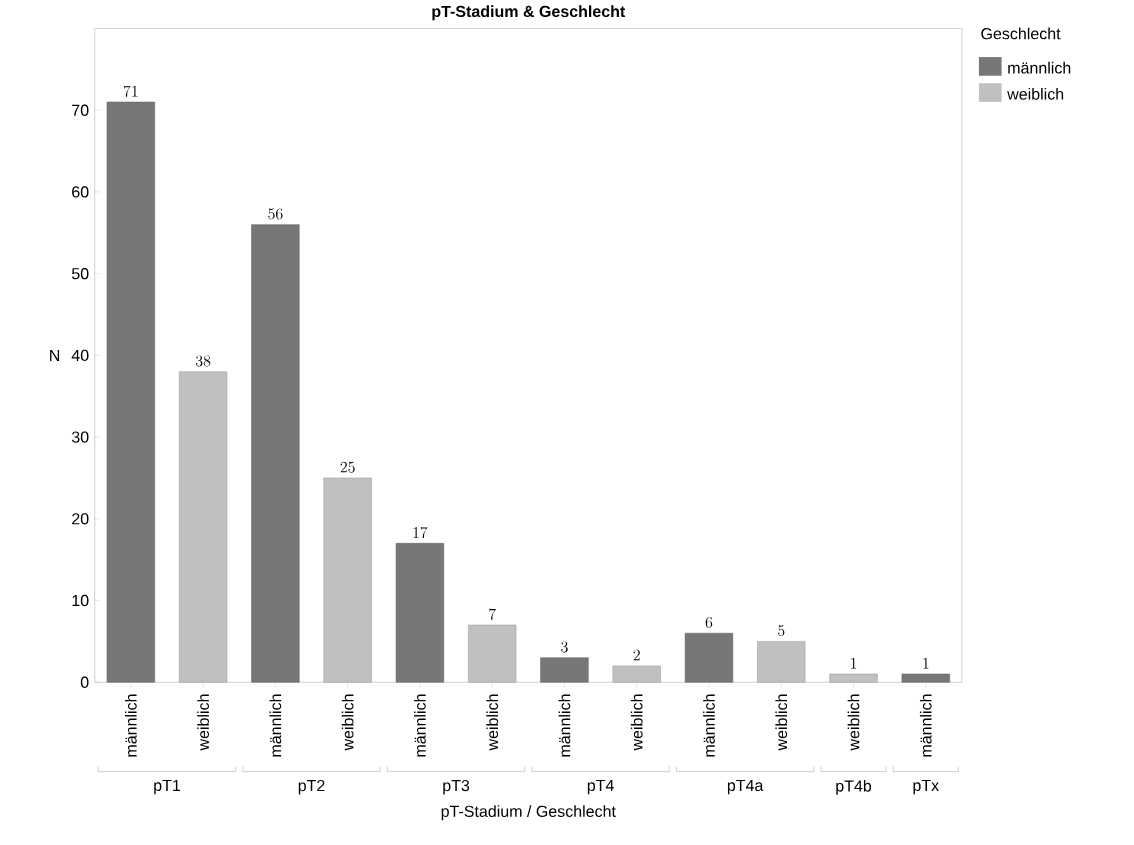 This screenshot has width=1134, height=845. I want to click on legend-label: männlich, so click(1039, 67).